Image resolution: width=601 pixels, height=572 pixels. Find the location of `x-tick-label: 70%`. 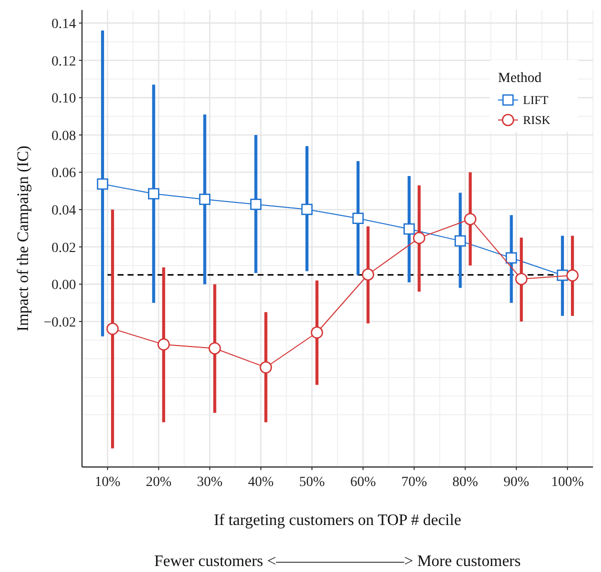

x-tick-label: 70% is located at coordinates (414, 482).